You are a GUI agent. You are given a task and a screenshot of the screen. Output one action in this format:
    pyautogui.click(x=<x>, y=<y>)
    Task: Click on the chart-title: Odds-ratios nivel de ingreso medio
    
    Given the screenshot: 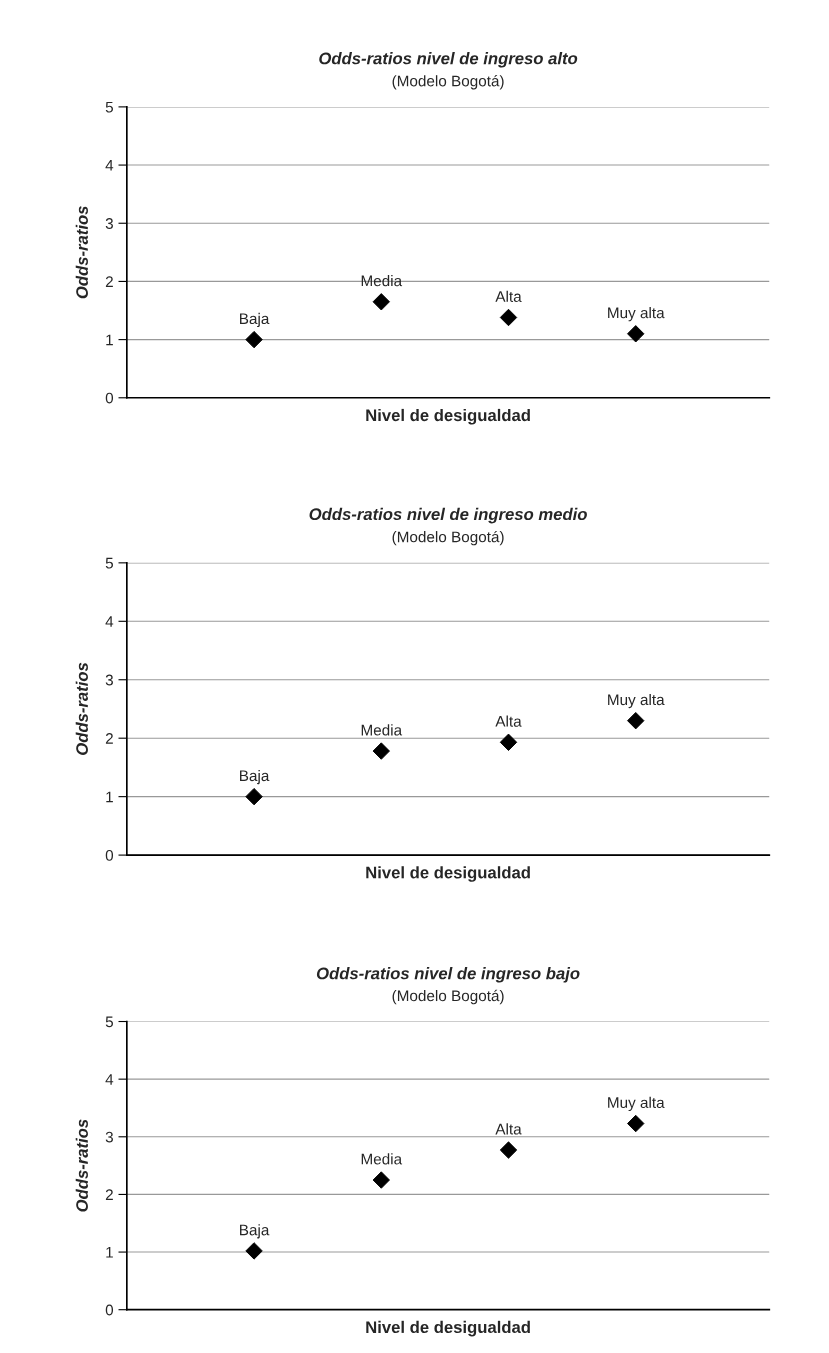 What is the action you would take?
    pyautogui.click(x=448, y=515)
    